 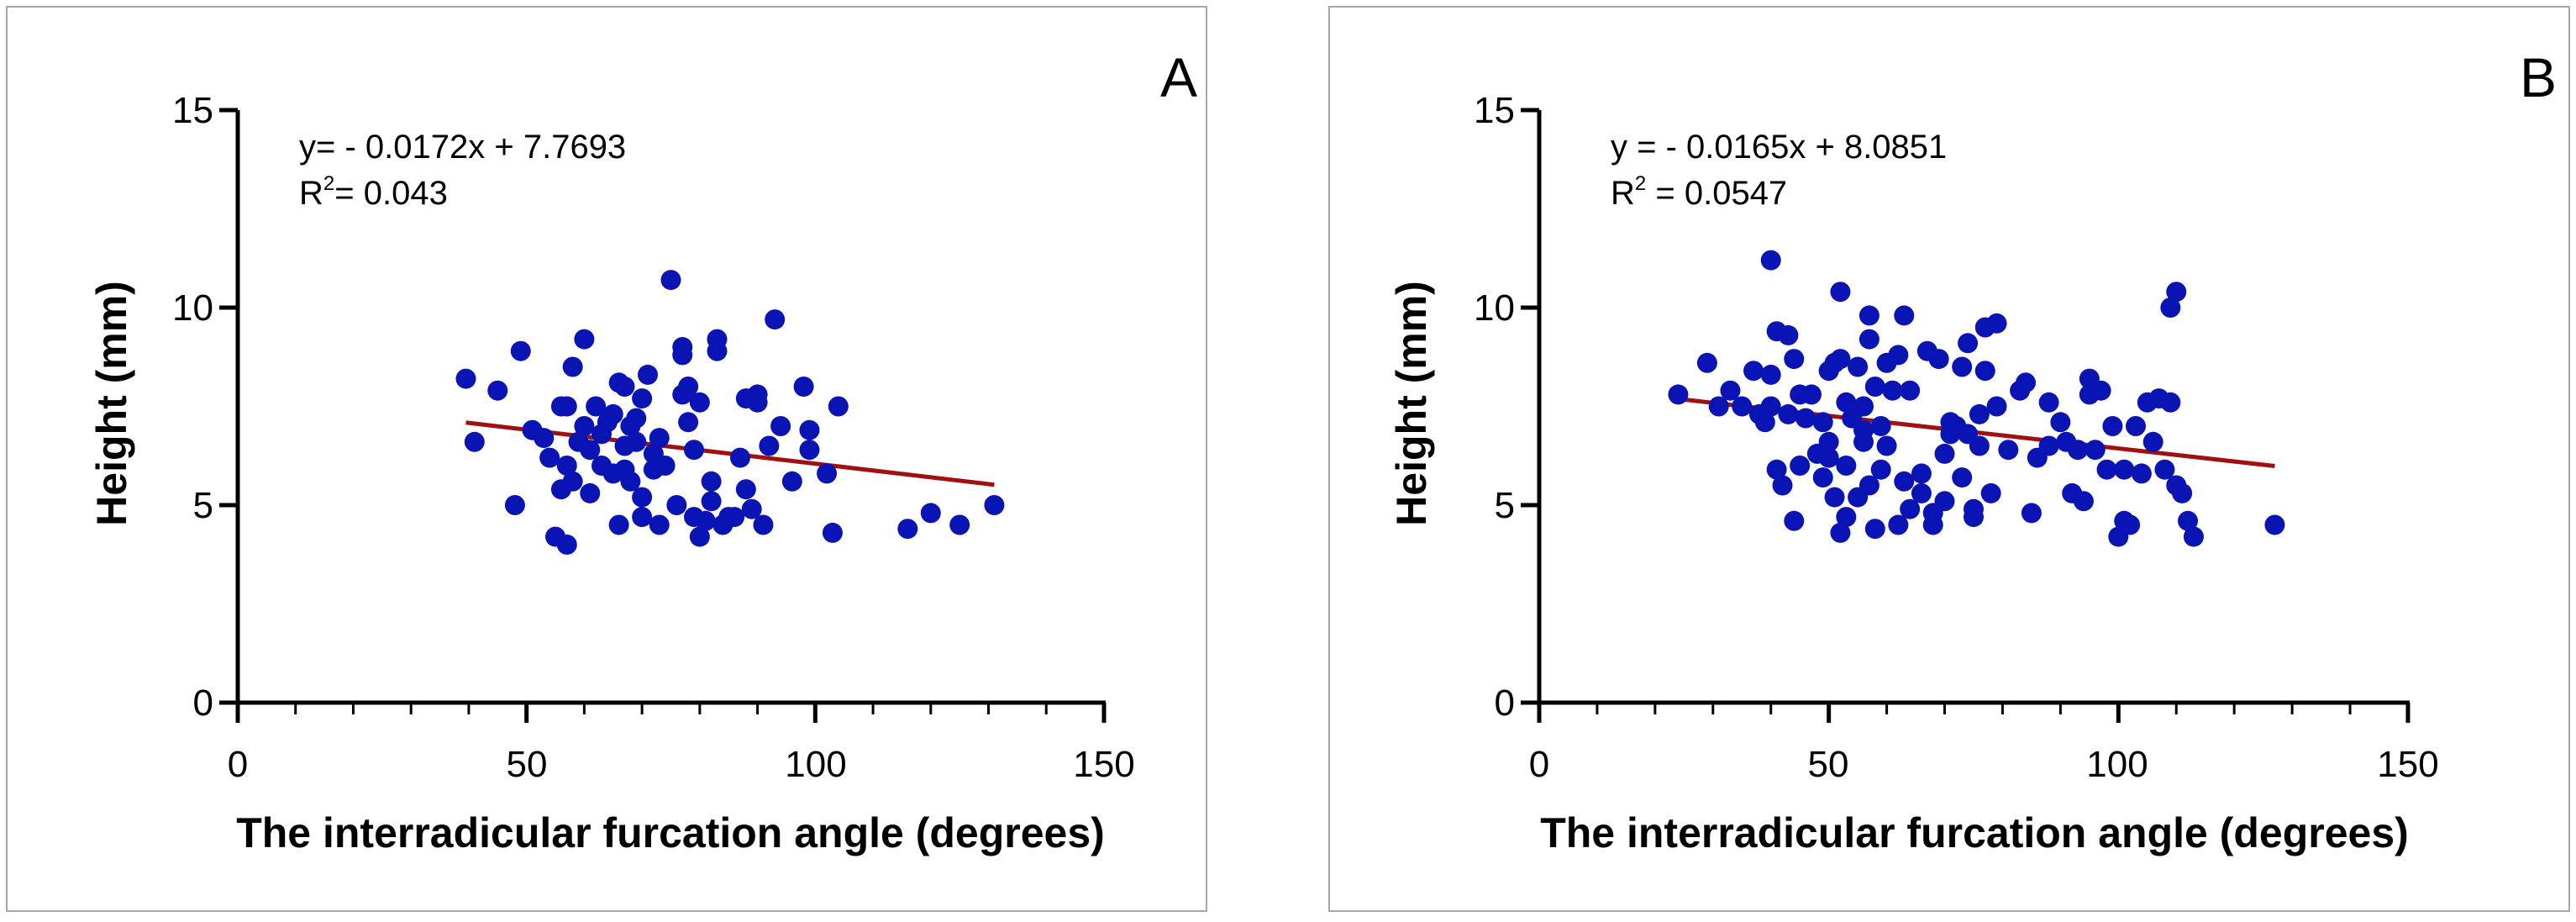 I want to click on panel-b-xtick-label: 0, so click(x=1539, y=764).